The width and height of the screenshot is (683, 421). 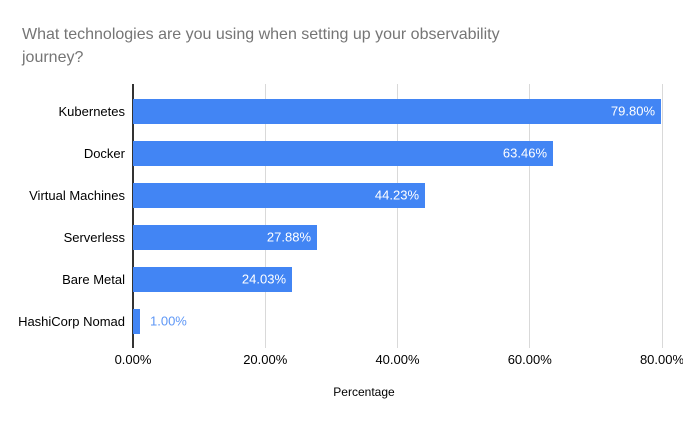 What do you see at coordinates (212, 279) in the screenshot?
I see `bar: 24.03%` at bounding box center [212, 279].